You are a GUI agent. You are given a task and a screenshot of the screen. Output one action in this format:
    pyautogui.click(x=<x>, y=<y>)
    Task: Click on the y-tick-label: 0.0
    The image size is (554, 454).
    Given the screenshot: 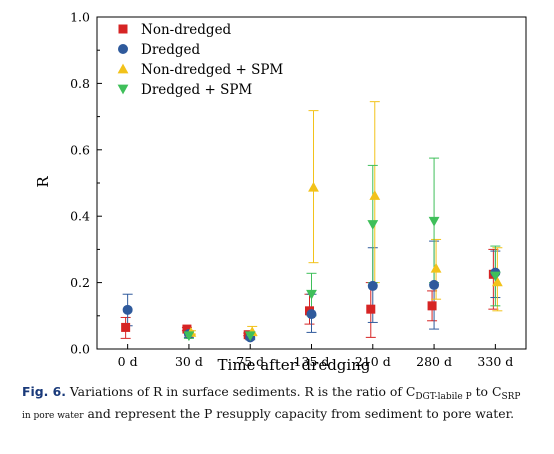 What is the action you would take?
    pyautogui.click(x=80, y=349)
    